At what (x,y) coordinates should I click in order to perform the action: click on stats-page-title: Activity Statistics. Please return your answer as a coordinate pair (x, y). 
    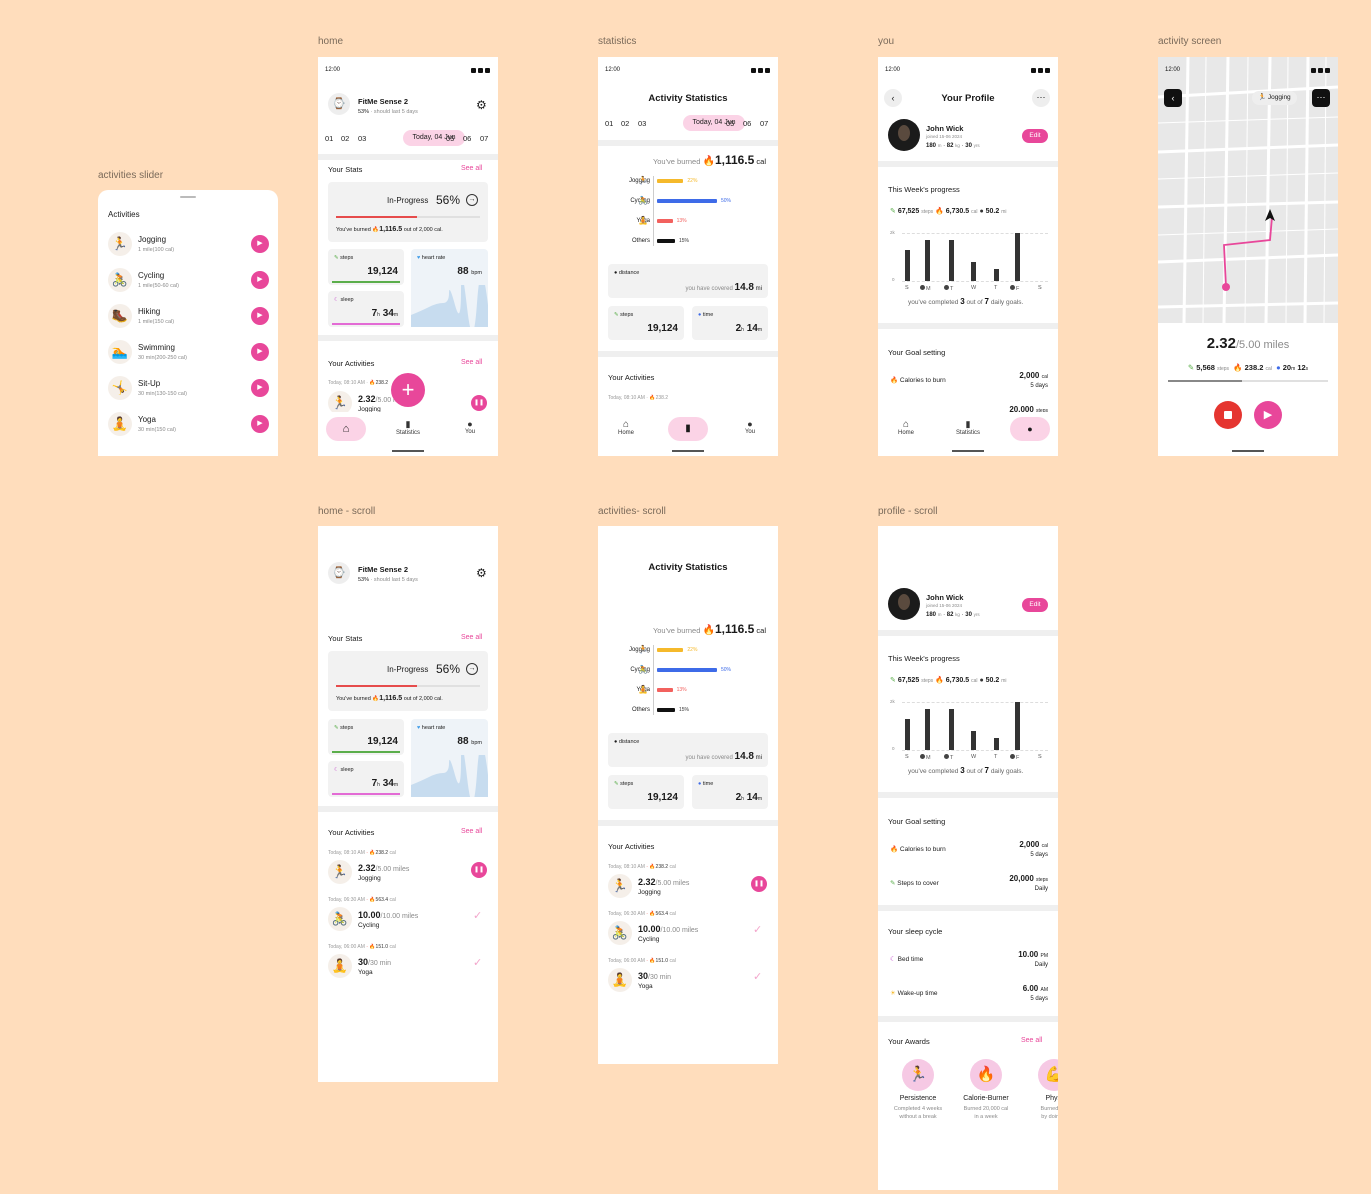
    Looking at the image, I should click on (688, 567).